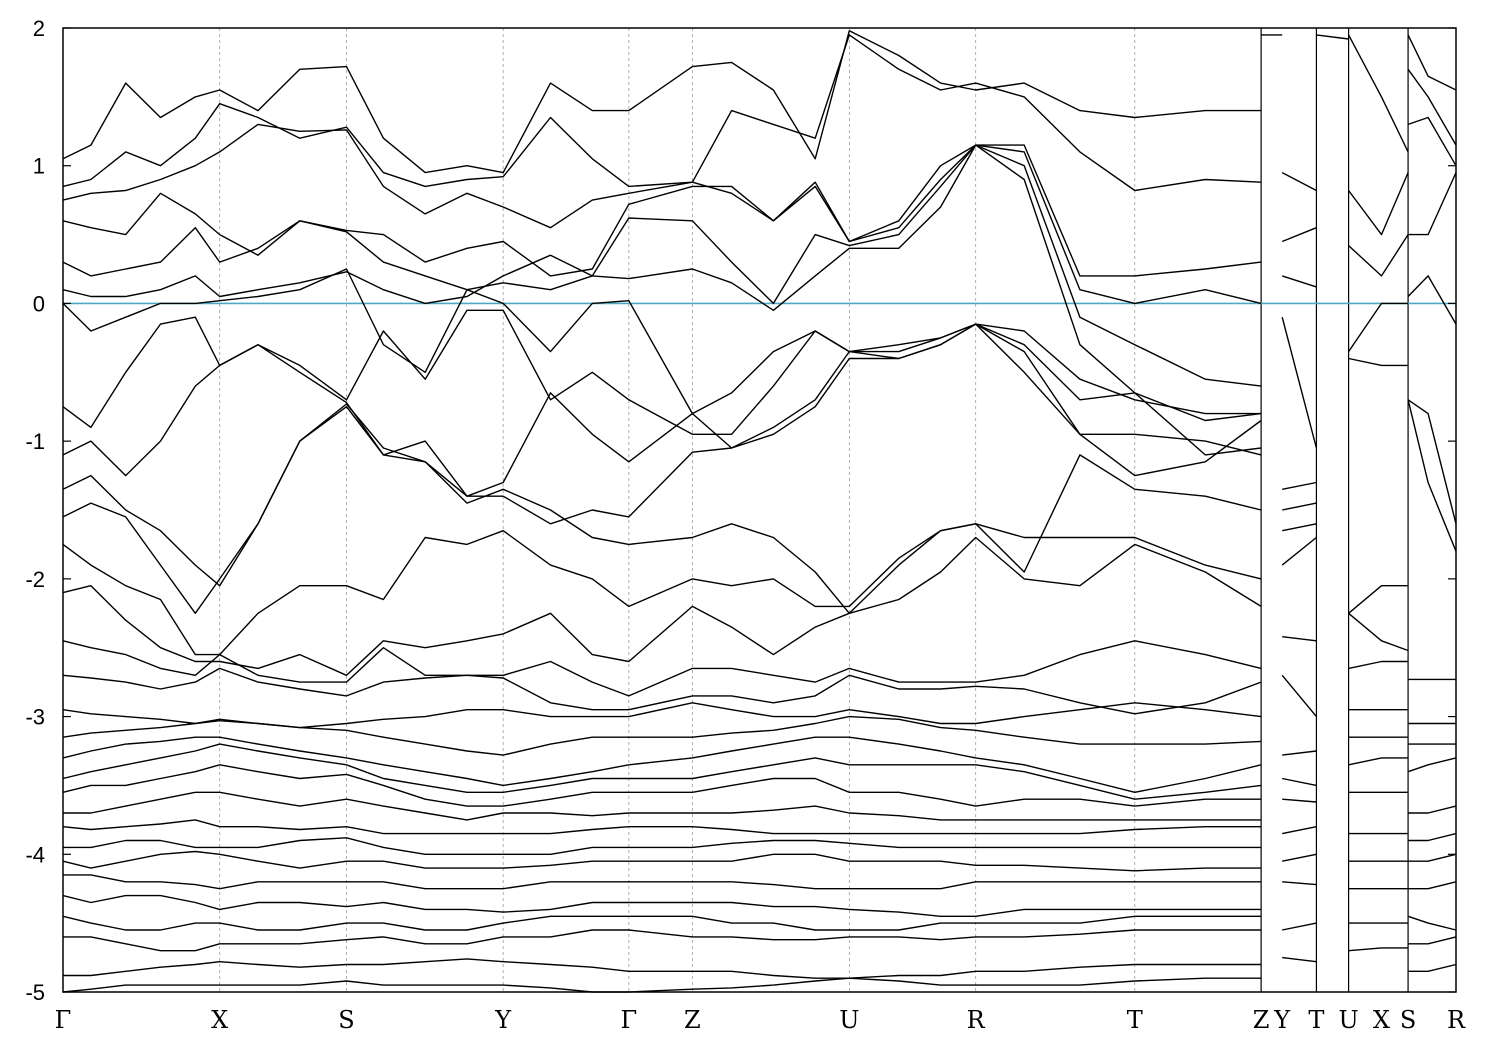  What do you see at coordinates (1456, 1020) in the screenshot?
I see `kpoint-label: R` at bounding box center [1456, 1020].